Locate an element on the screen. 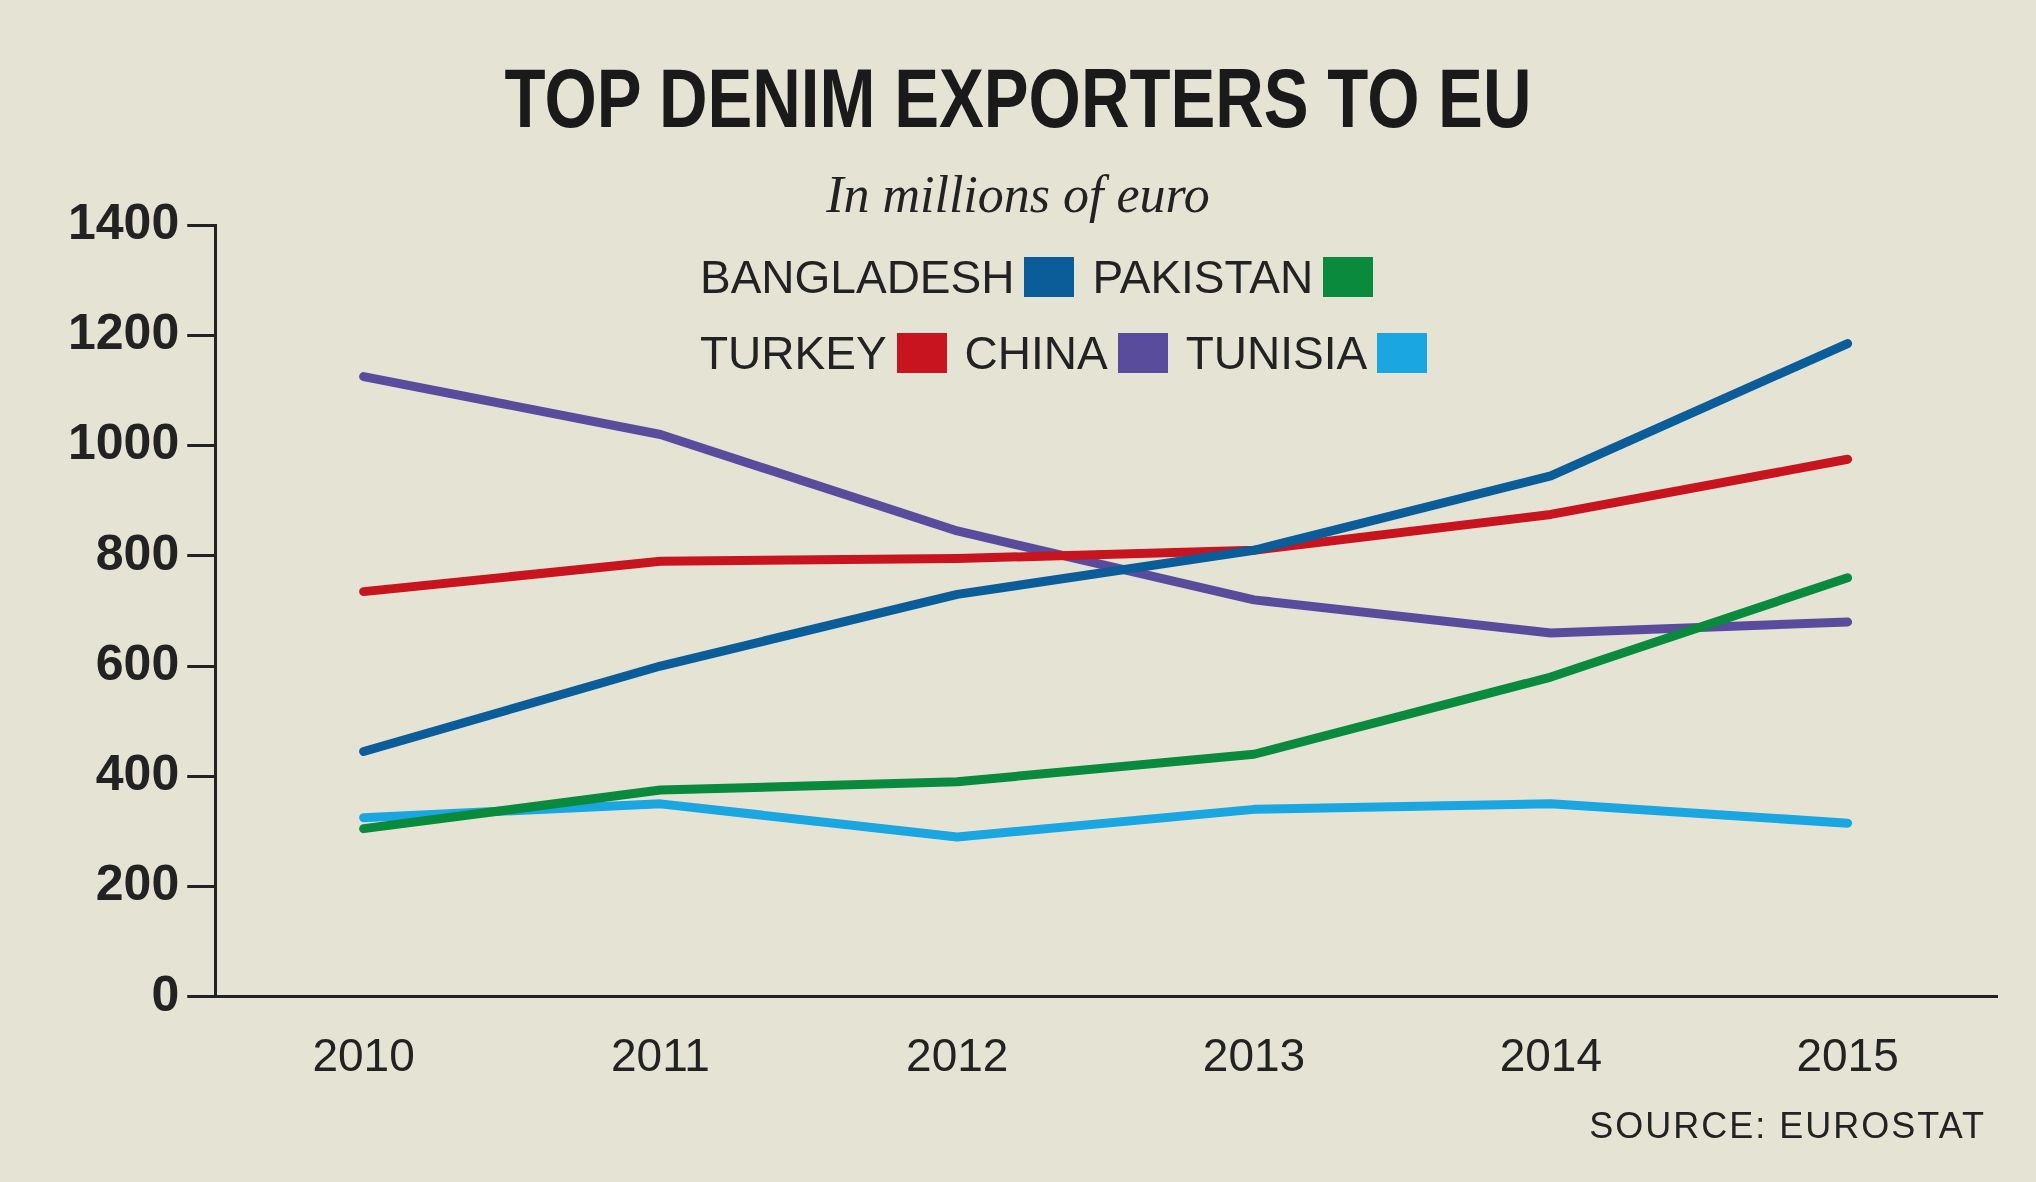  y-tick-label: 600 is located at coordinates (137, 662).